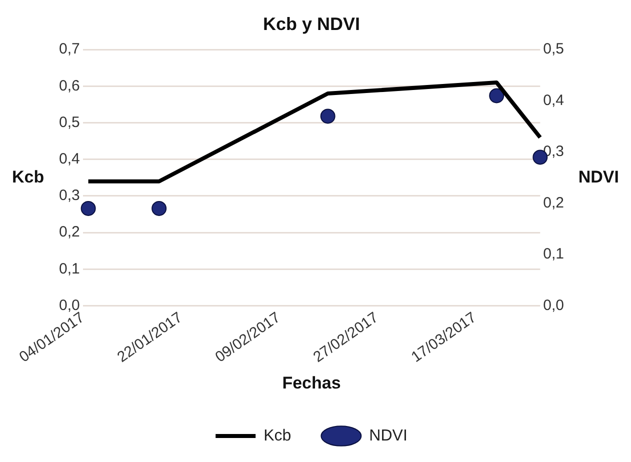 Image resolution: width=631 pixels, height=462 pixels. I want to click on y2-tick-label: 0,0, so click(553, 305).